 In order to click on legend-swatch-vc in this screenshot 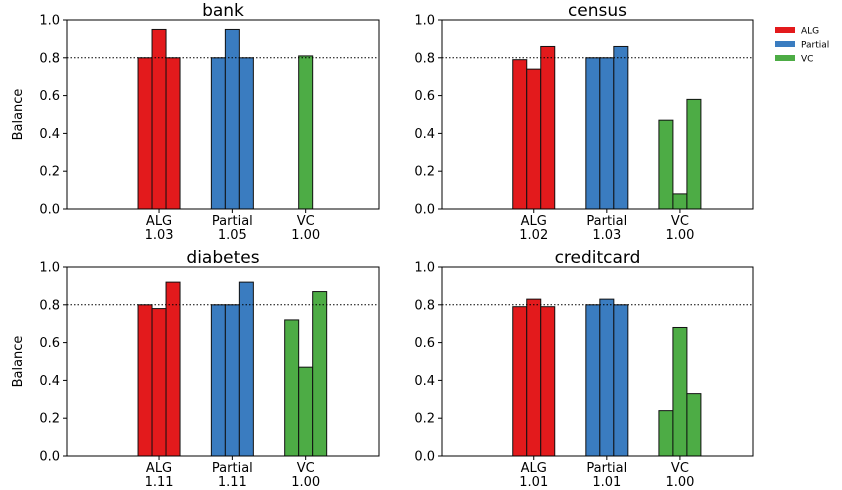, I will do `click(785, 58)`.